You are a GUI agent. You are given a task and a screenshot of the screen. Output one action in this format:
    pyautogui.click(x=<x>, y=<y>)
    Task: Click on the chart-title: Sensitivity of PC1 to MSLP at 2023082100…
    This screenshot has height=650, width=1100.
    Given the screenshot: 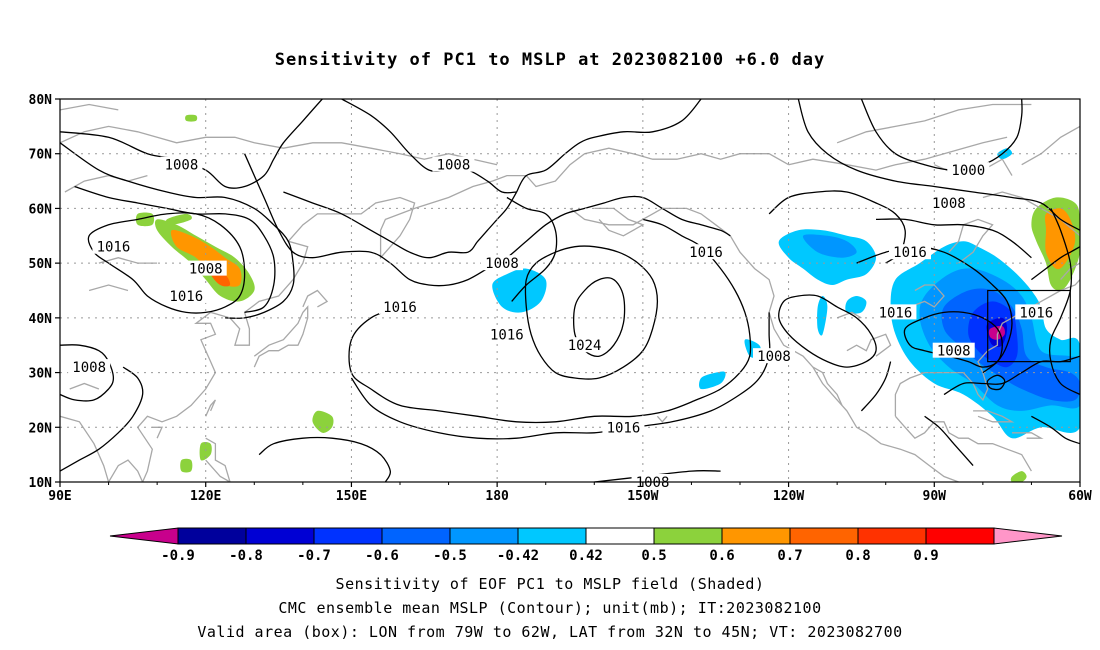 What is the action you would take?
    pyautogui.click(x=550, y=60)
    